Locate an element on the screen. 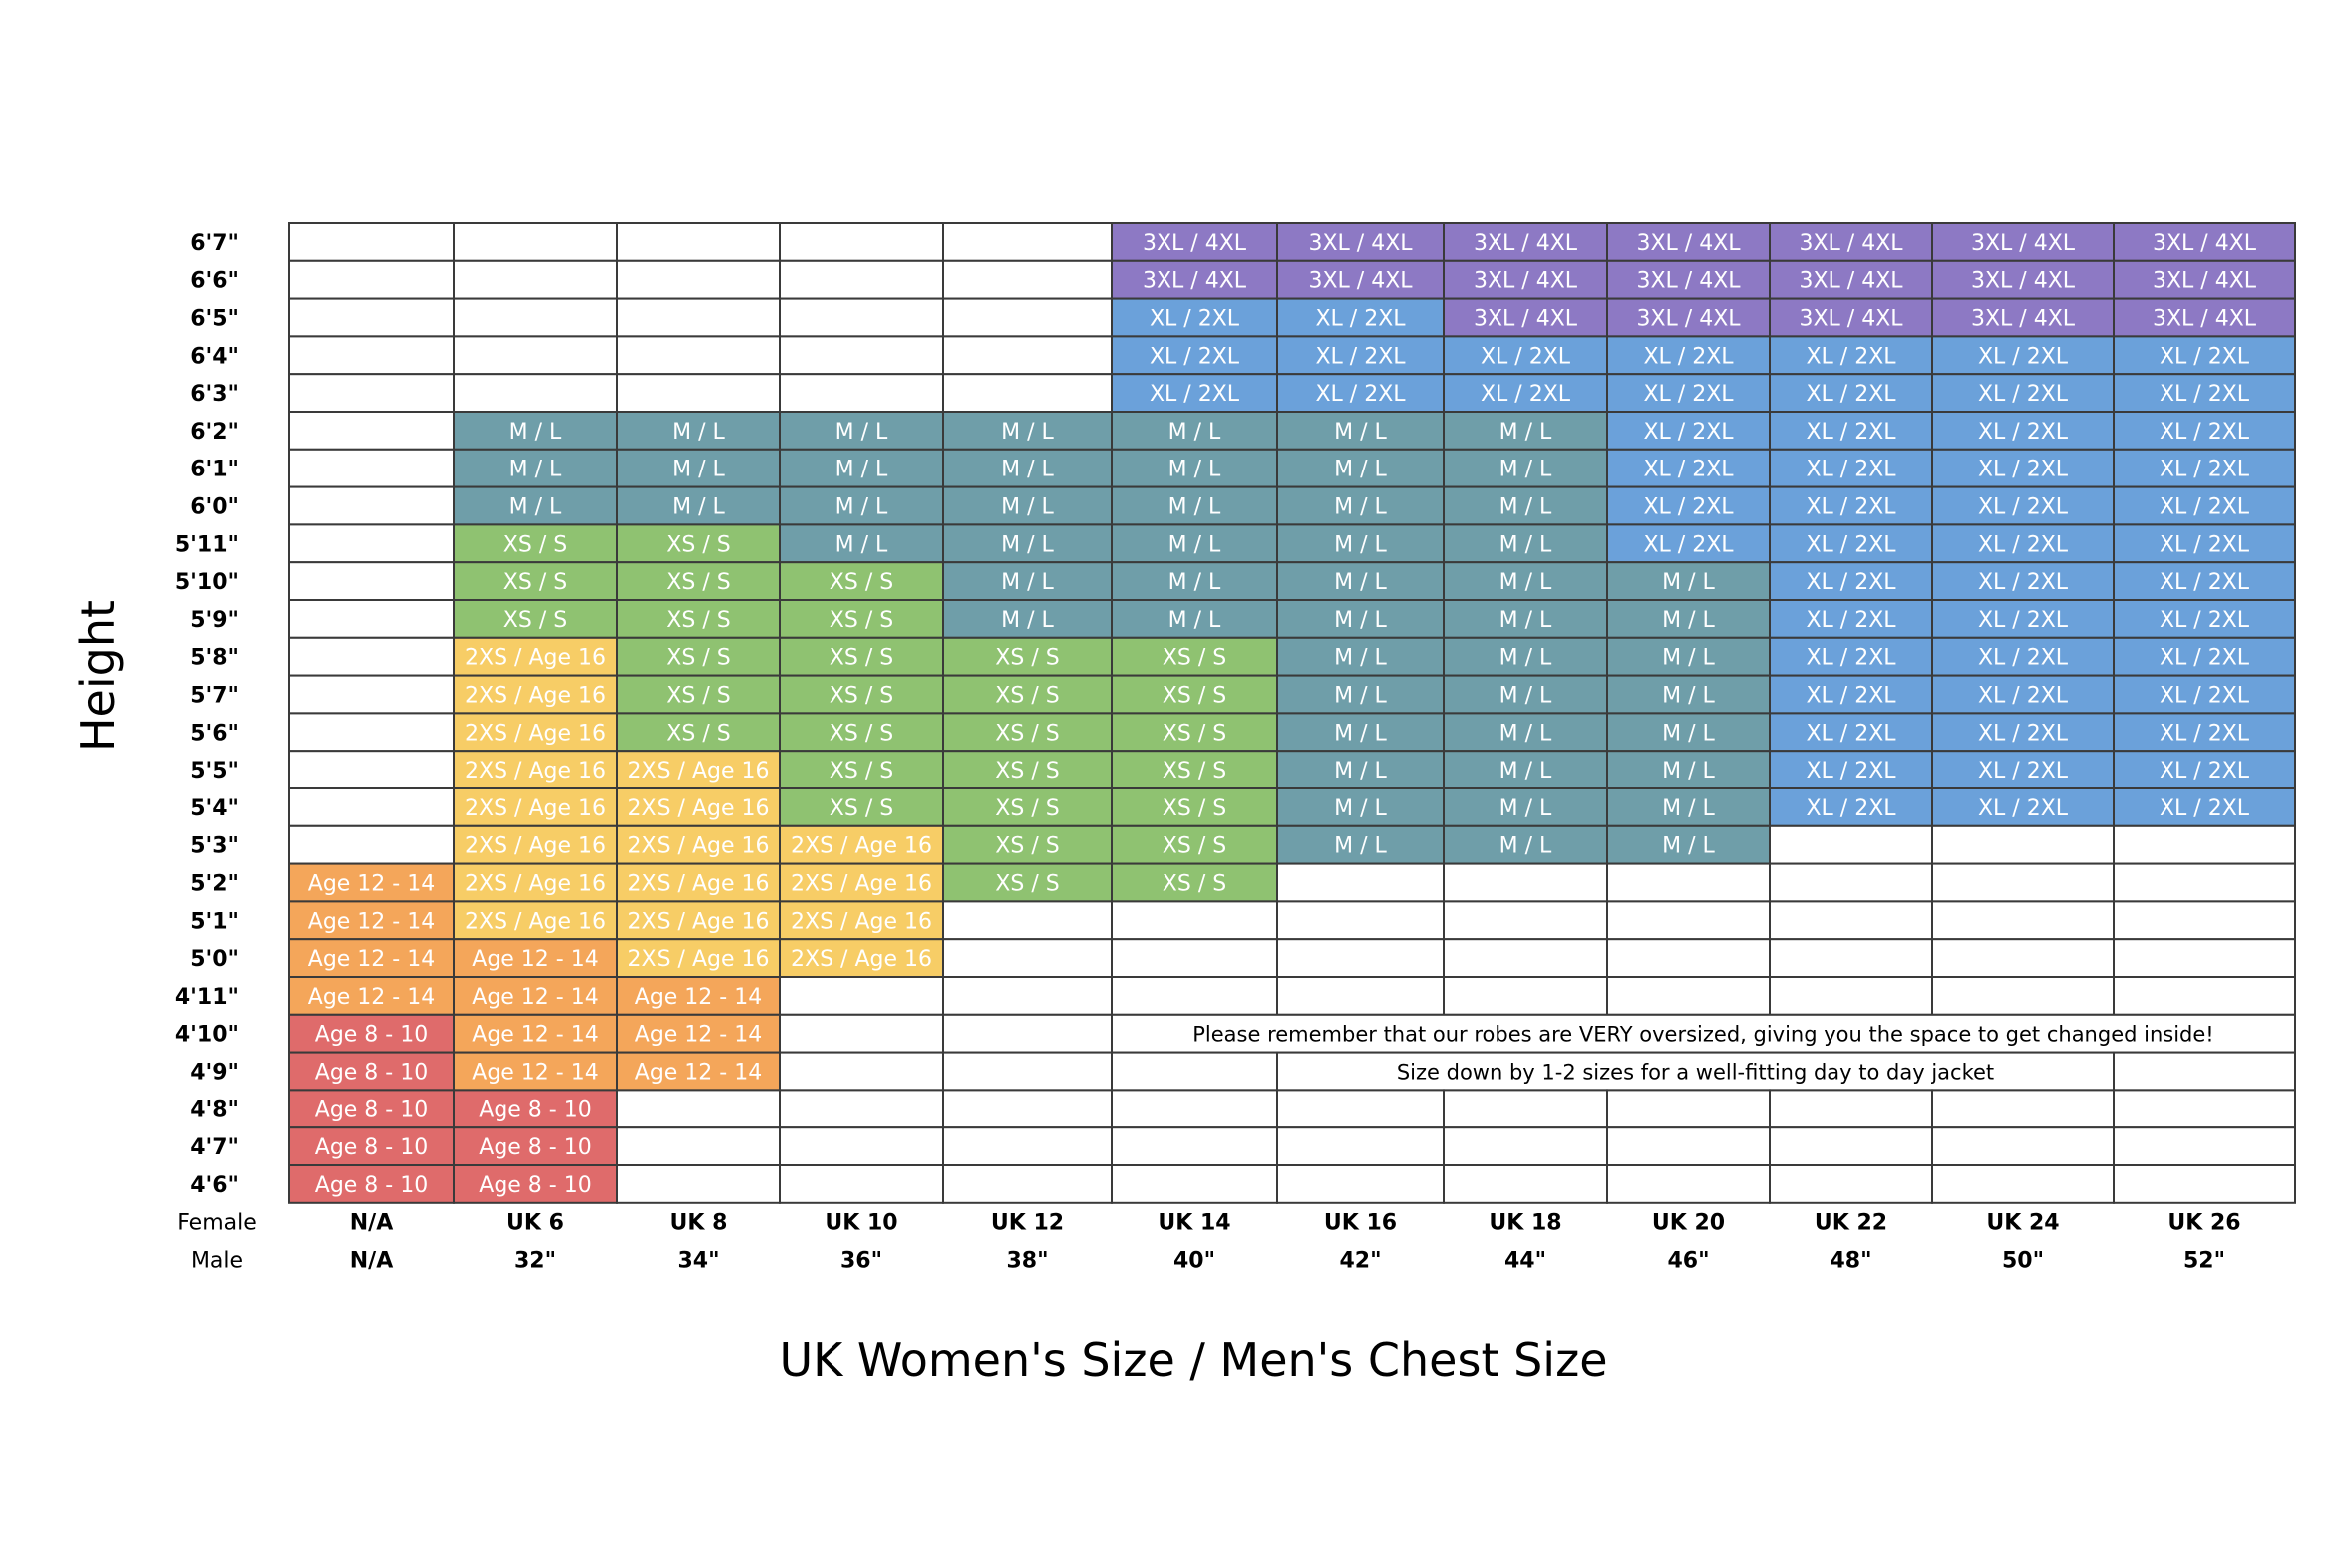 This screenshot has width=2330, height=1568. female-size-label: N/A is located at coordinates (371, 1223).